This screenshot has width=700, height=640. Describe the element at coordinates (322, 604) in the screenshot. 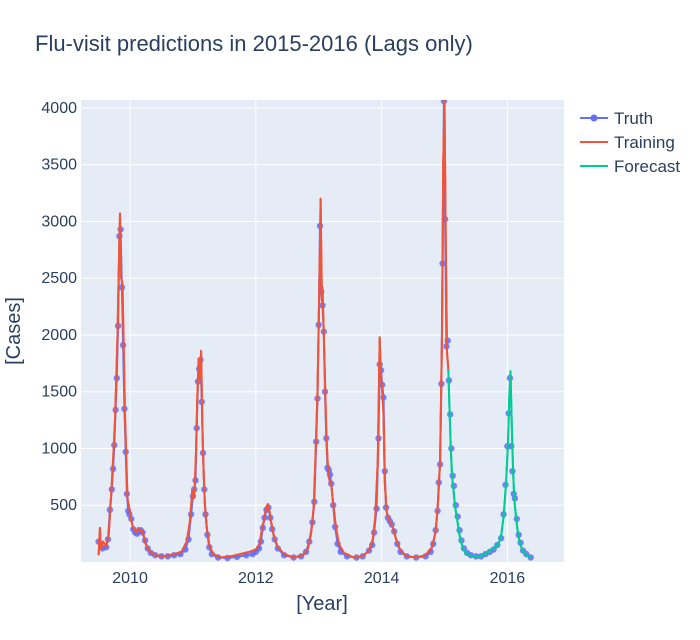

I see `x-axis-title: [Year]` at that location.